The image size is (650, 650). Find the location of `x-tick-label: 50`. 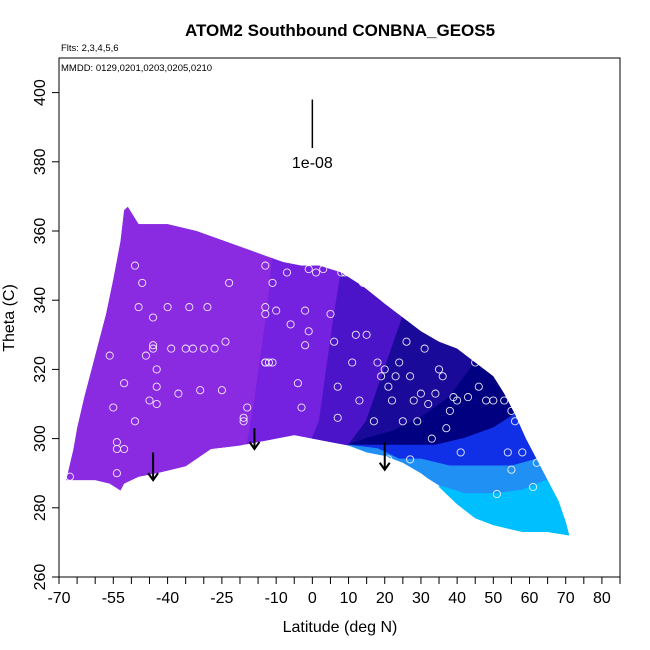

x-tick-label: 50 is located at coordinates (493, 598).